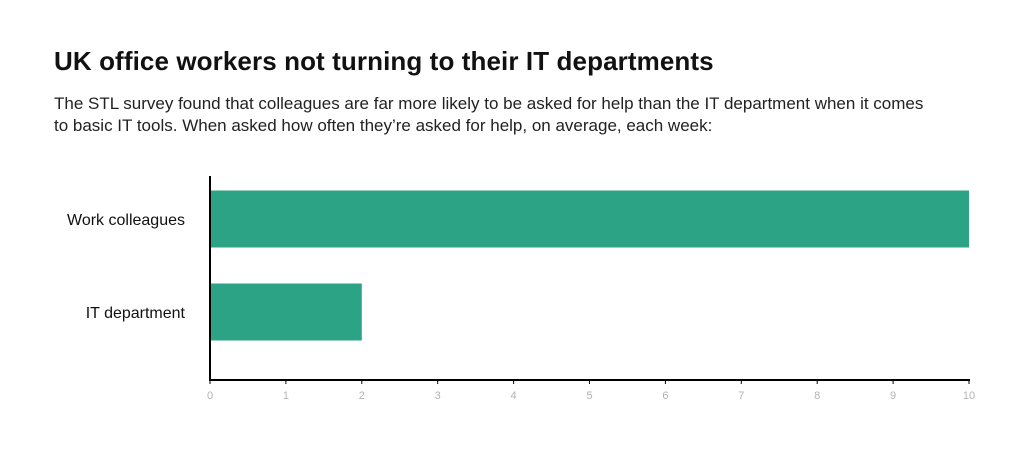  What do you see at coordinates (438, 396) in the screenshot?
I see `x-tick-label: 3` at bounding box center [438, 396].